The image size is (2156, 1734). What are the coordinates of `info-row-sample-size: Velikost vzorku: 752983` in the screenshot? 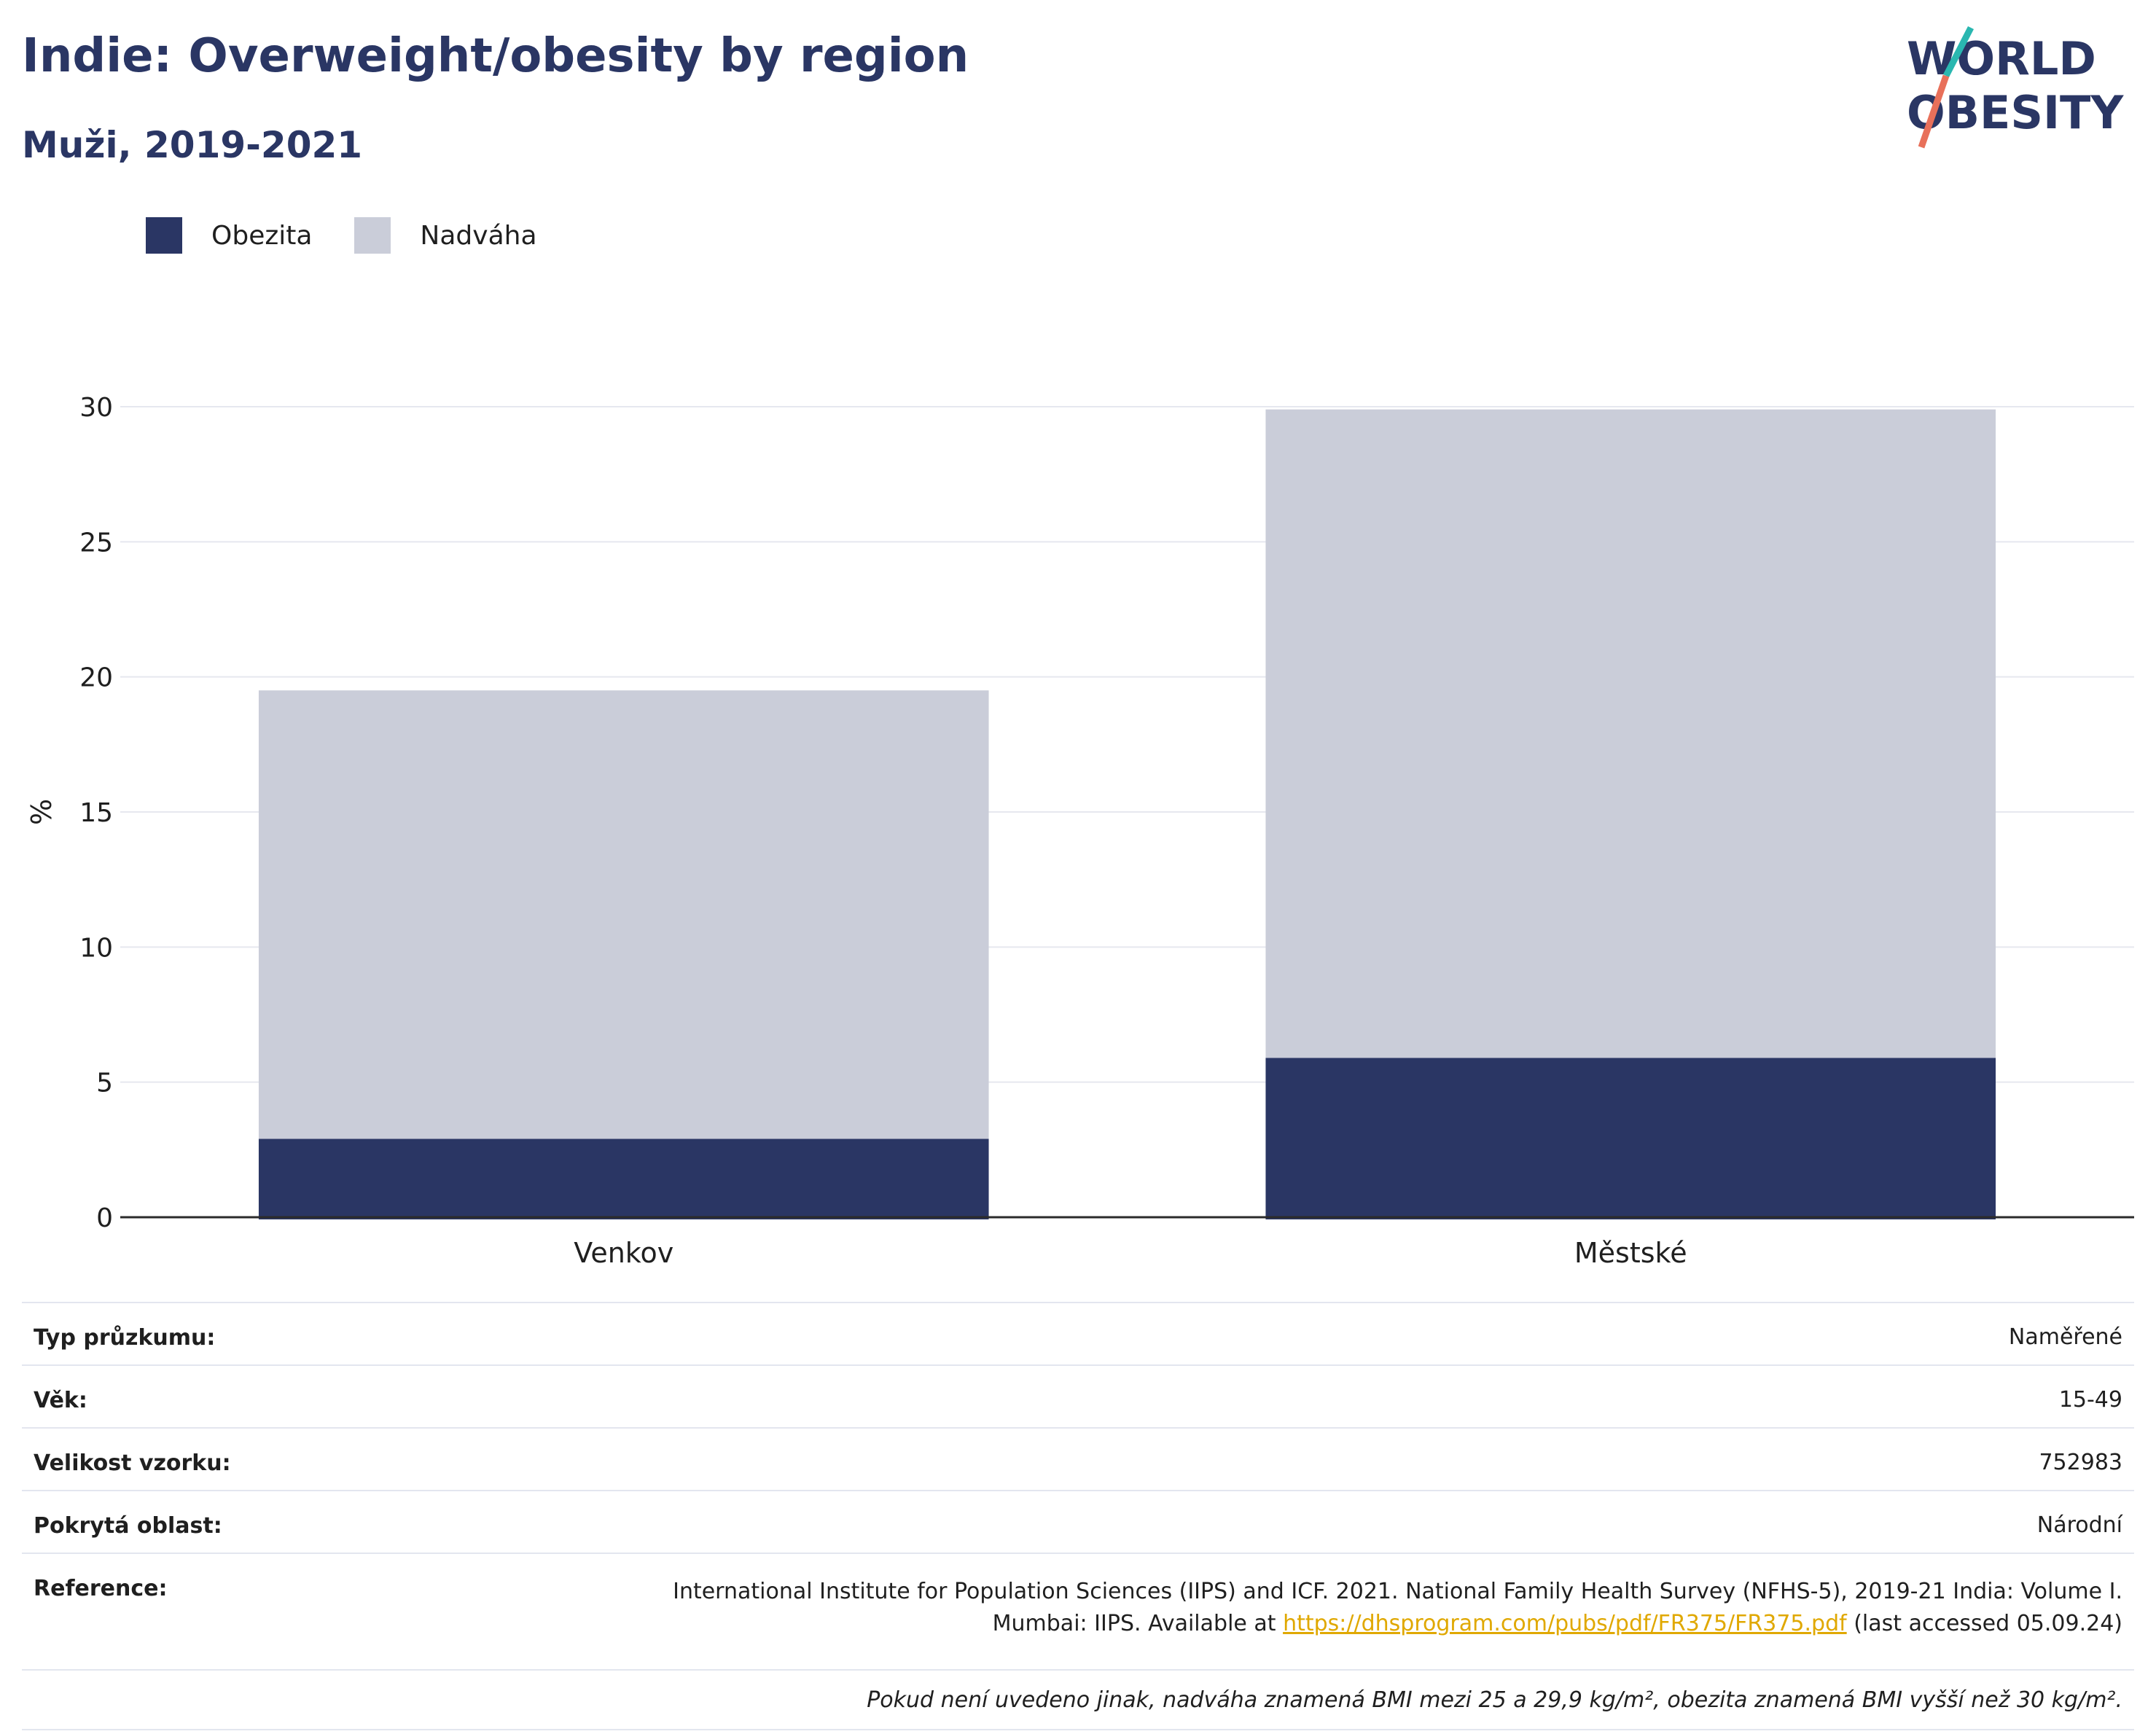 It's located at (1078, 1459).